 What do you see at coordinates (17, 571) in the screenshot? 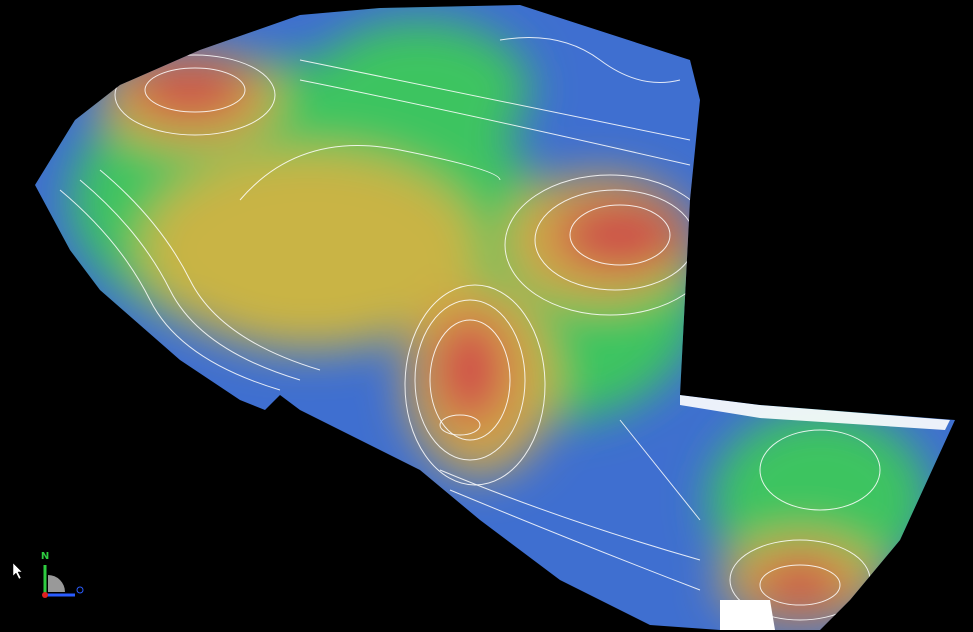
I see `cursor` at bounding box center [17, 571].